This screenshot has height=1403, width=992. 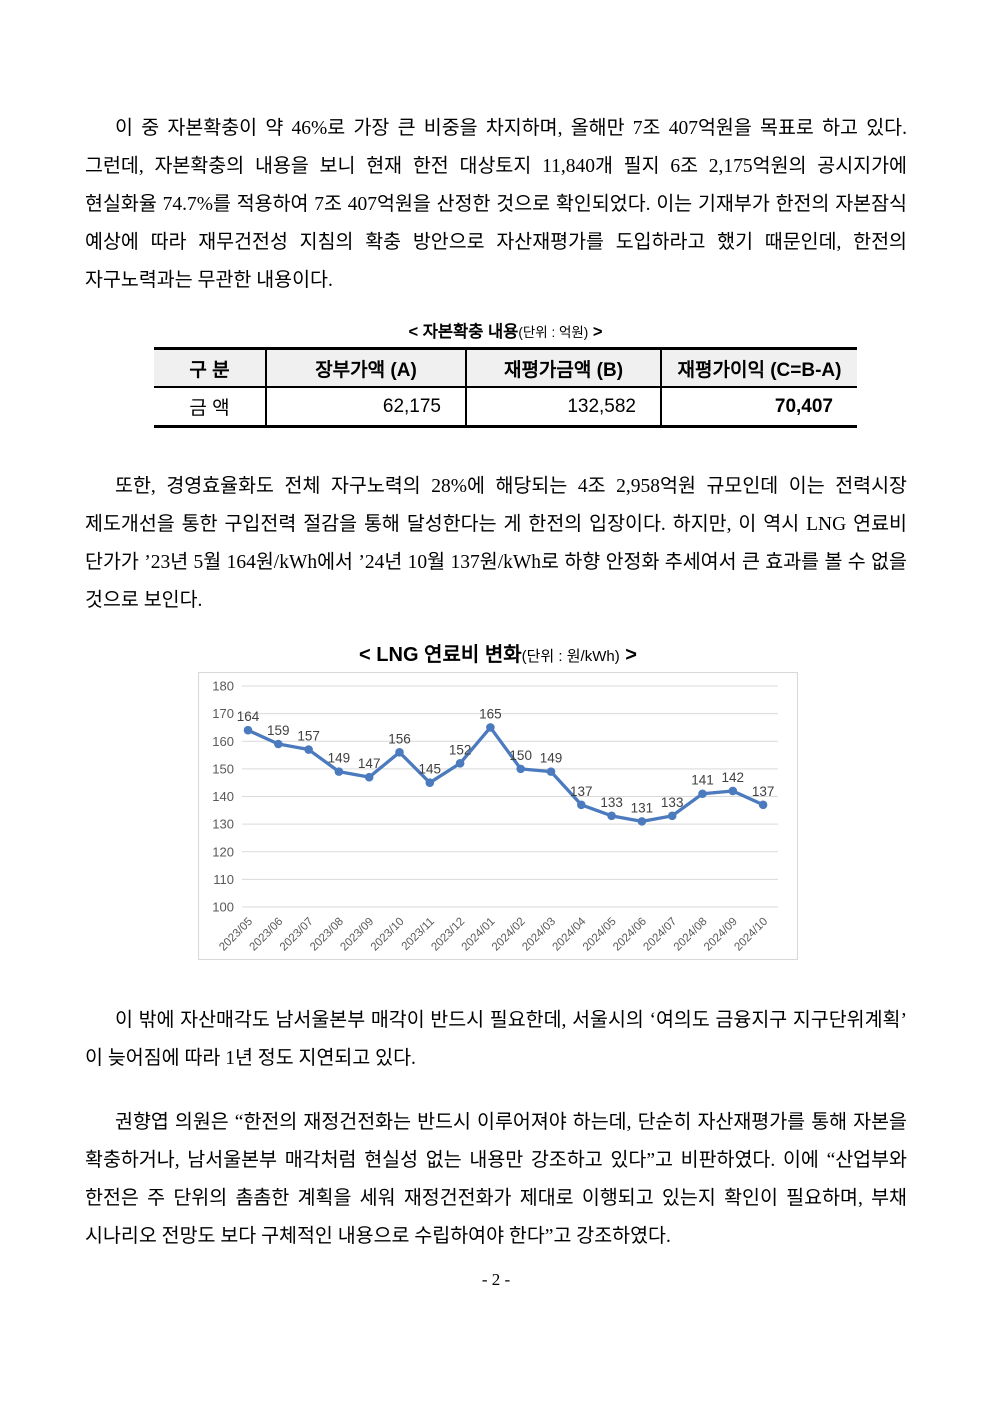 What do you see at coordinates (248, 716) in the screenshot?
I see `svg-text: 164` at bounding box center [248, 716].